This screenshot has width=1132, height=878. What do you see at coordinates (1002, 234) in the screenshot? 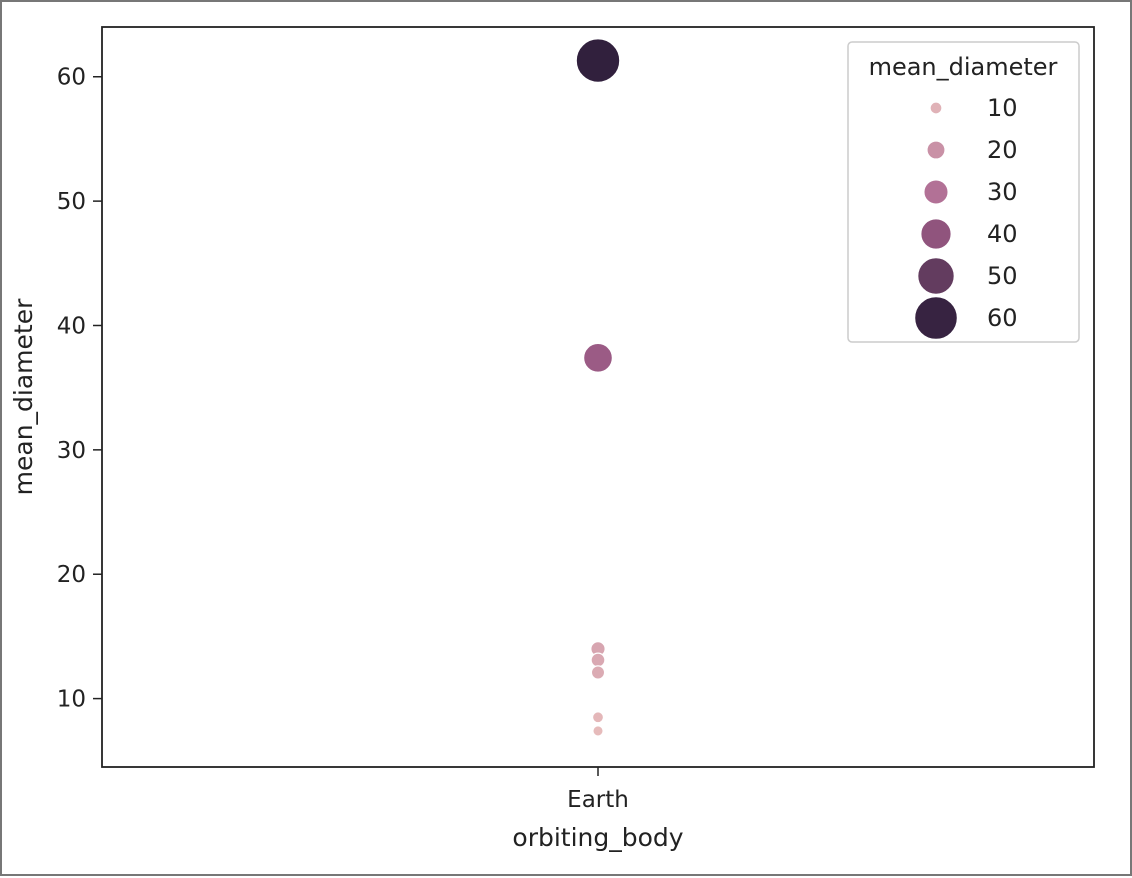
I see `legend-label: 40` at bounding box center [1002, 234].